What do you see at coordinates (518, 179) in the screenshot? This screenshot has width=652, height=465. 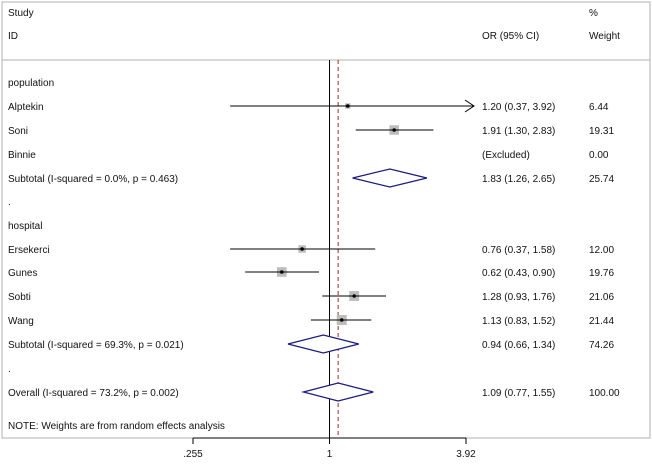 I see `or-ci-subtotal-i-squared-0-0-p-0-463: 1.83 (1.26, 2.65)` at bounding box center [518, 179].